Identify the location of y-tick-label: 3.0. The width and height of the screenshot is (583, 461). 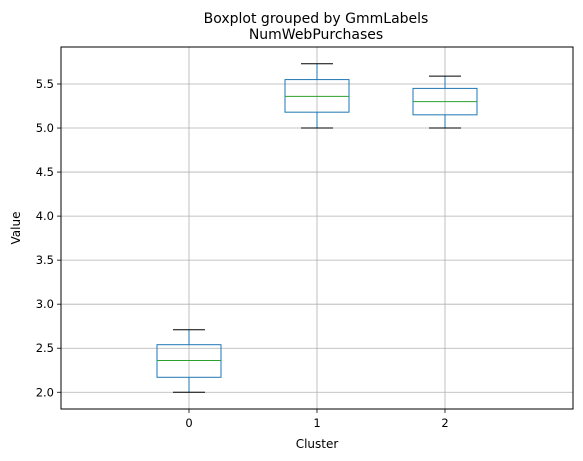
(45, 304).